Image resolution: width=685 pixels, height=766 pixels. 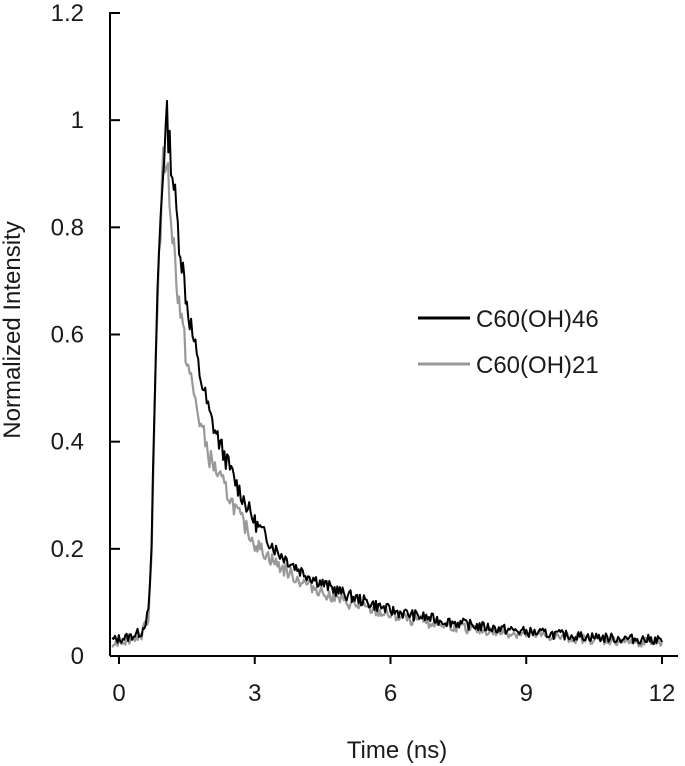 What do you see at coordinates (67, 442) in the screenshot?
I see `y-tick-label: 0.4` at bounding box center [67, 442].